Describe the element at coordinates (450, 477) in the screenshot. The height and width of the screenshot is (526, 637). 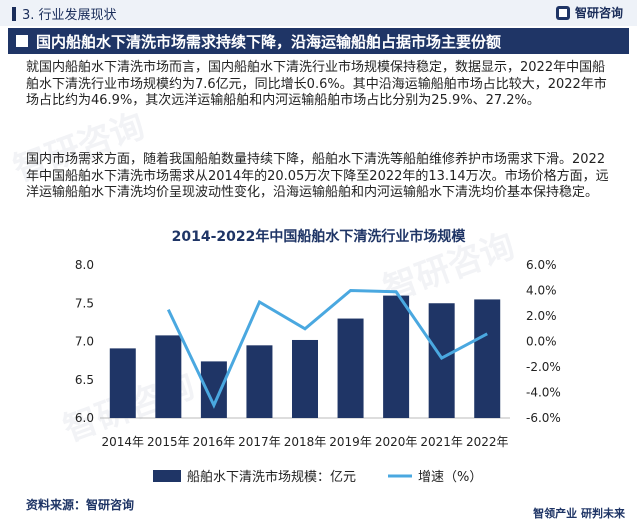
I see `legend-line-label: 增速（%）` at that location.